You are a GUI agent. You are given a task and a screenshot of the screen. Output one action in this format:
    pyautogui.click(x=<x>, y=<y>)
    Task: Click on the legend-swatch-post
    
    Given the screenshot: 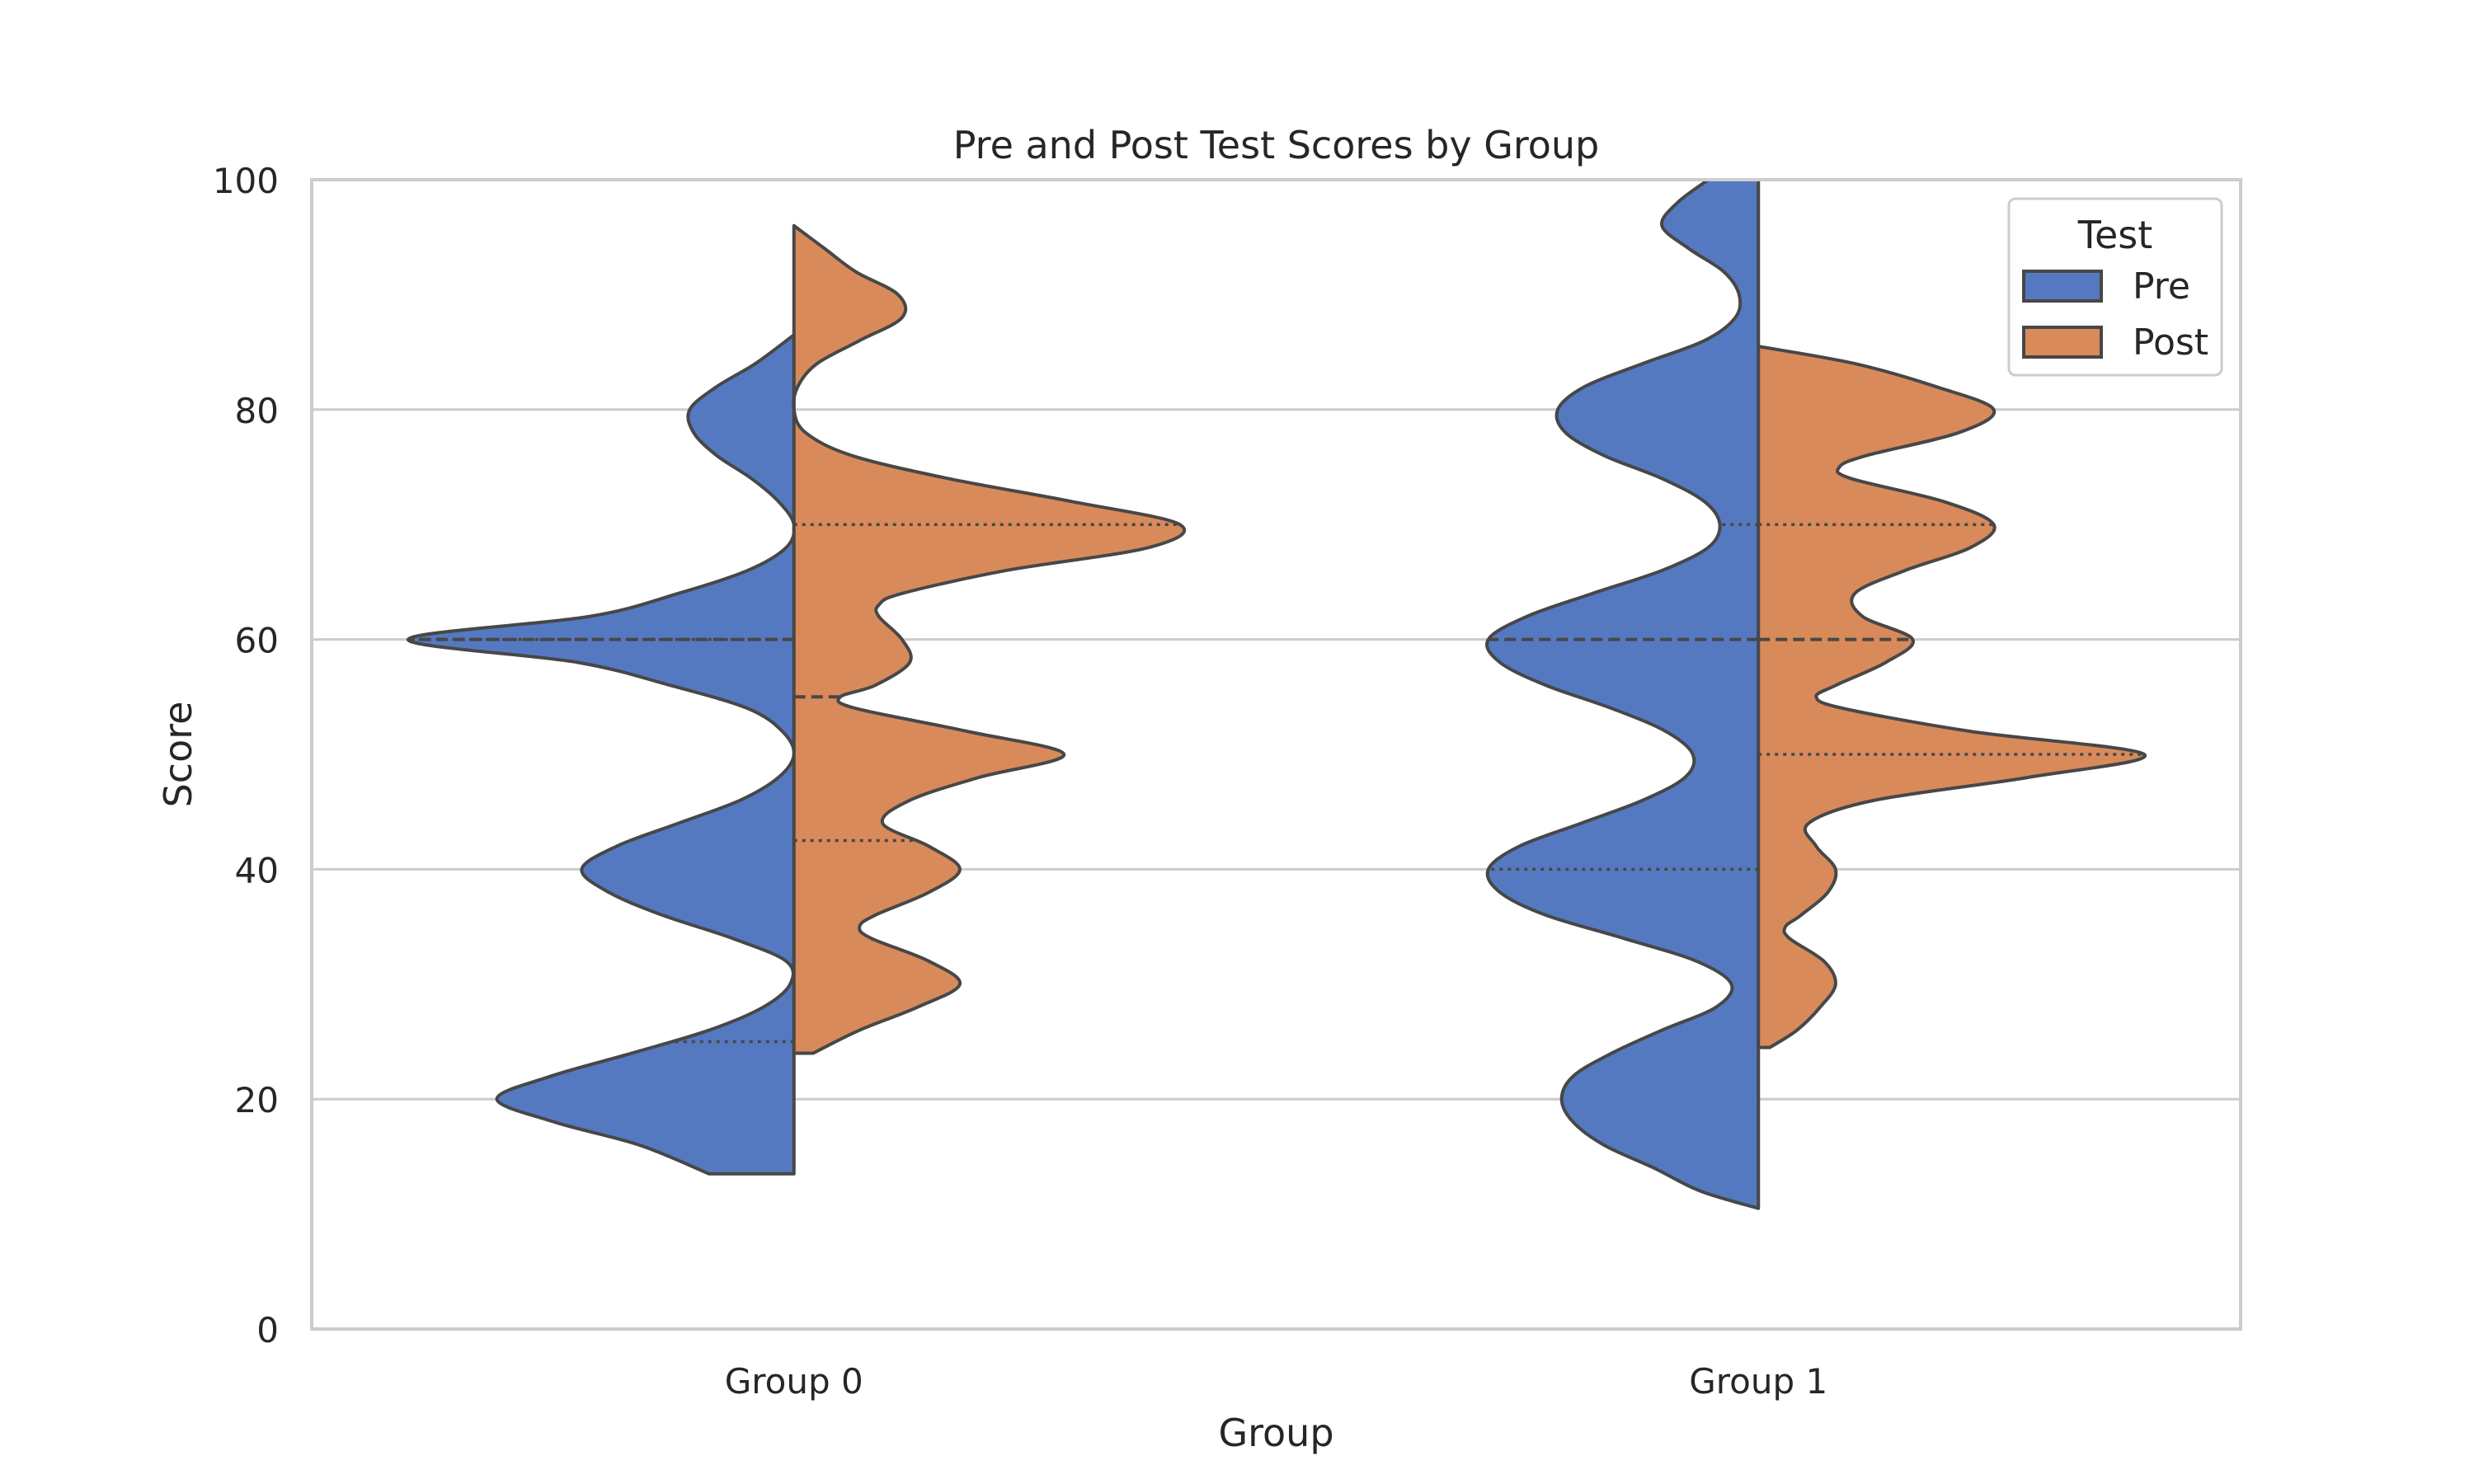 What is the action you would take?
    pyautogui.click(x=2062, y=342)
    